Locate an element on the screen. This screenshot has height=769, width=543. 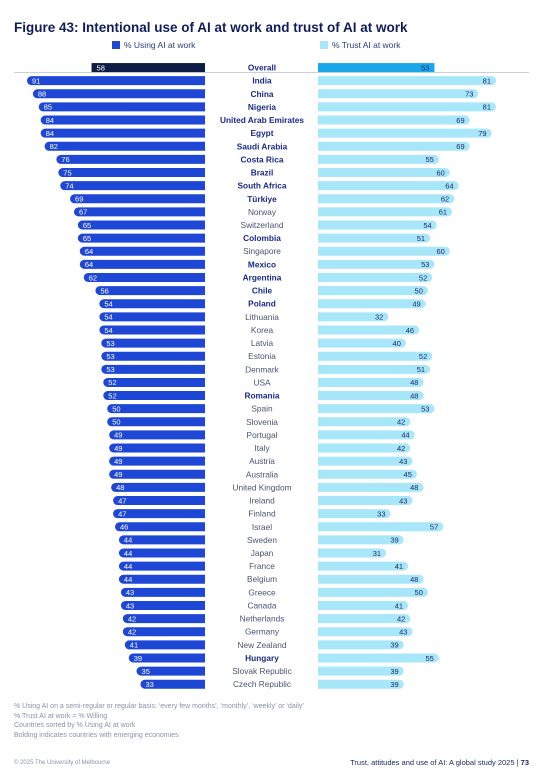
country-label: Canada is located at coordinates (261, 605).